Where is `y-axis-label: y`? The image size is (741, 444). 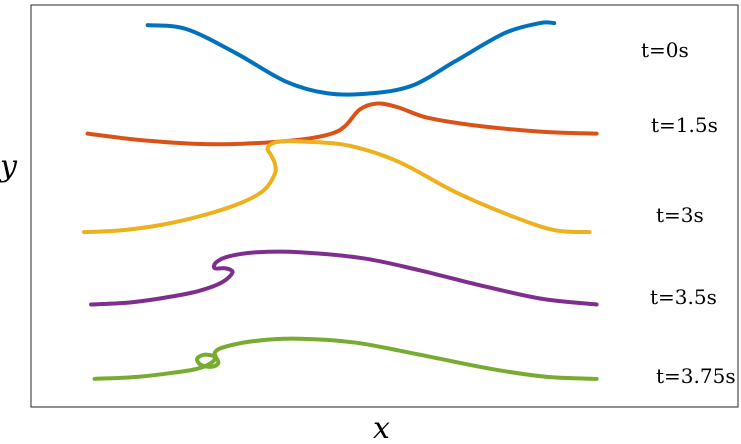 y-axis-label: y is located at coordinates (9, 166).